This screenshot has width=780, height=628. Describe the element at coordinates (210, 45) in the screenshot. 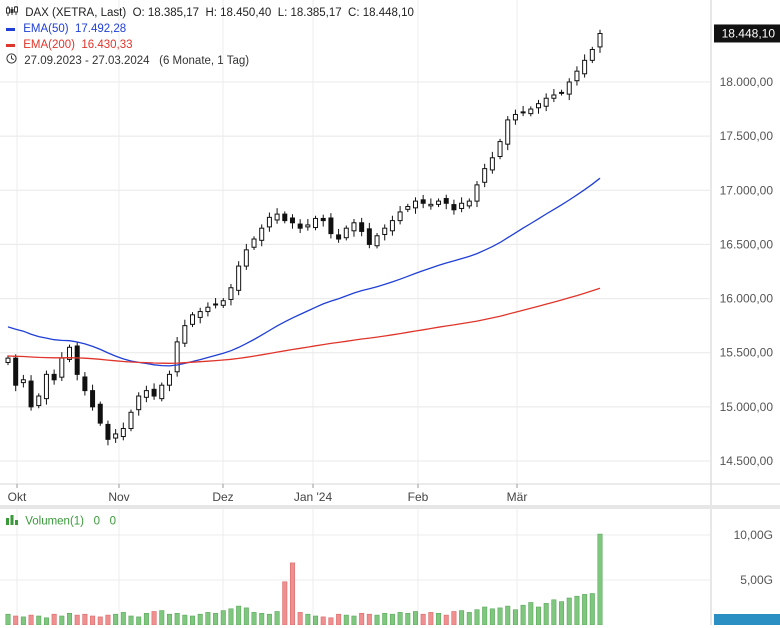

I see `ema200-legend: EMA(200) 16.430,33` at that location.